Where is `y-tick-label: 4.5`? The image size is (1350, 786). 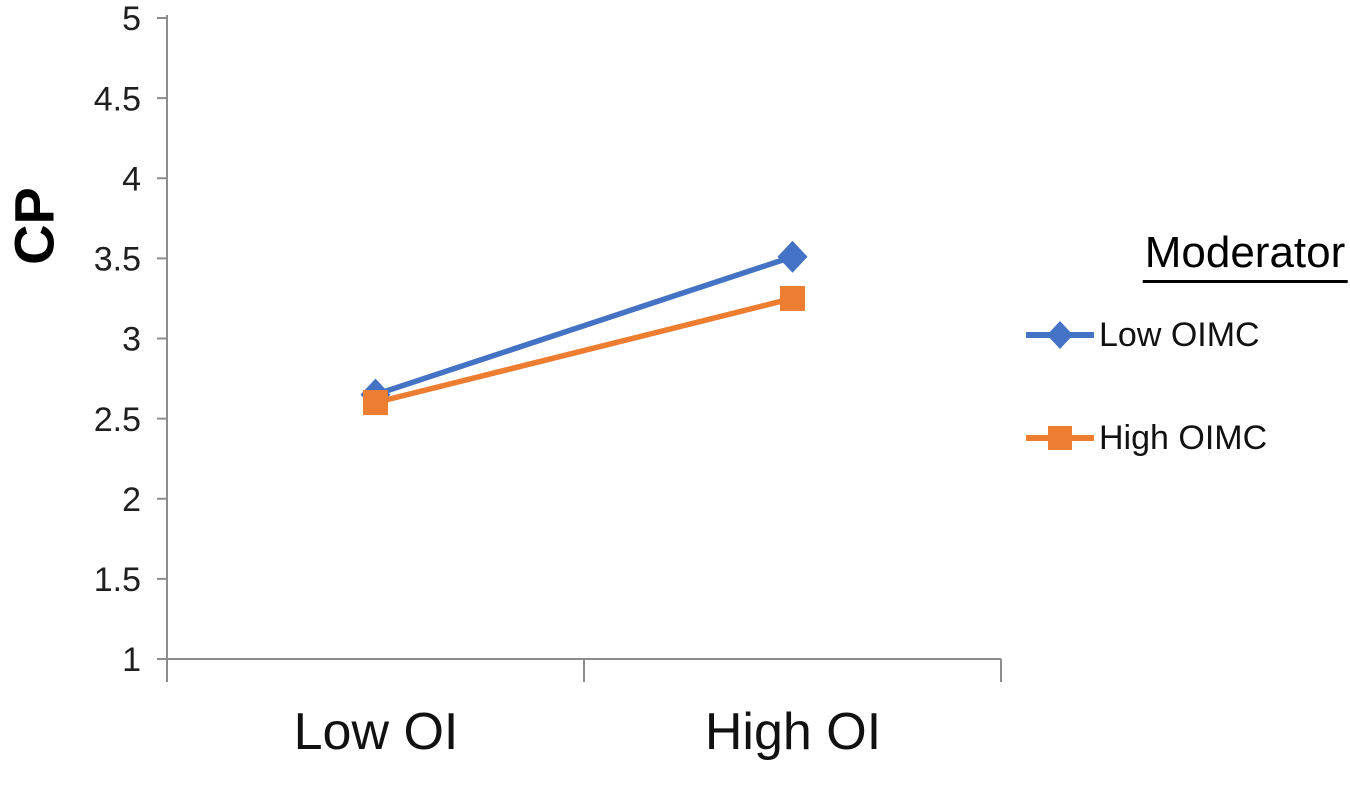 y-tick-label: 4.5 is located at coordinates (117, 99).